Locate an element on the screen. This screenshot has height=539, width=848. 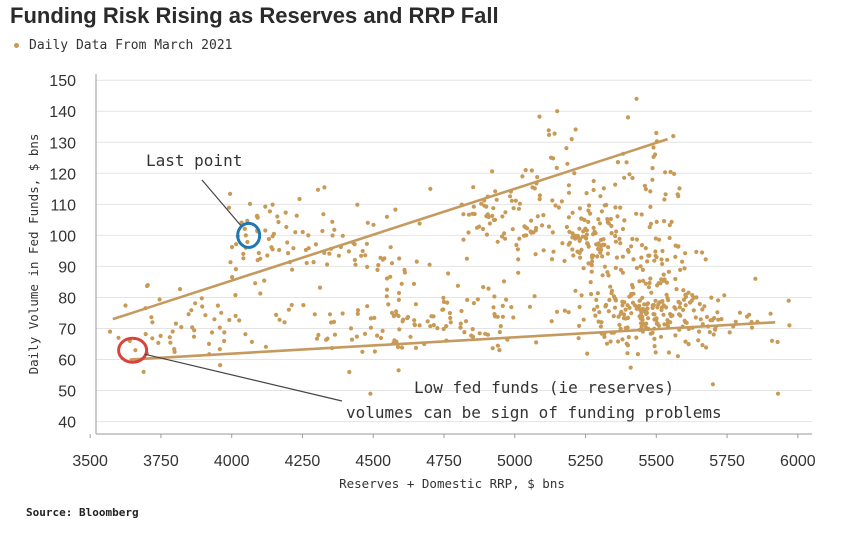
y-tick-label: 60 is located at coordinates (67, 361).